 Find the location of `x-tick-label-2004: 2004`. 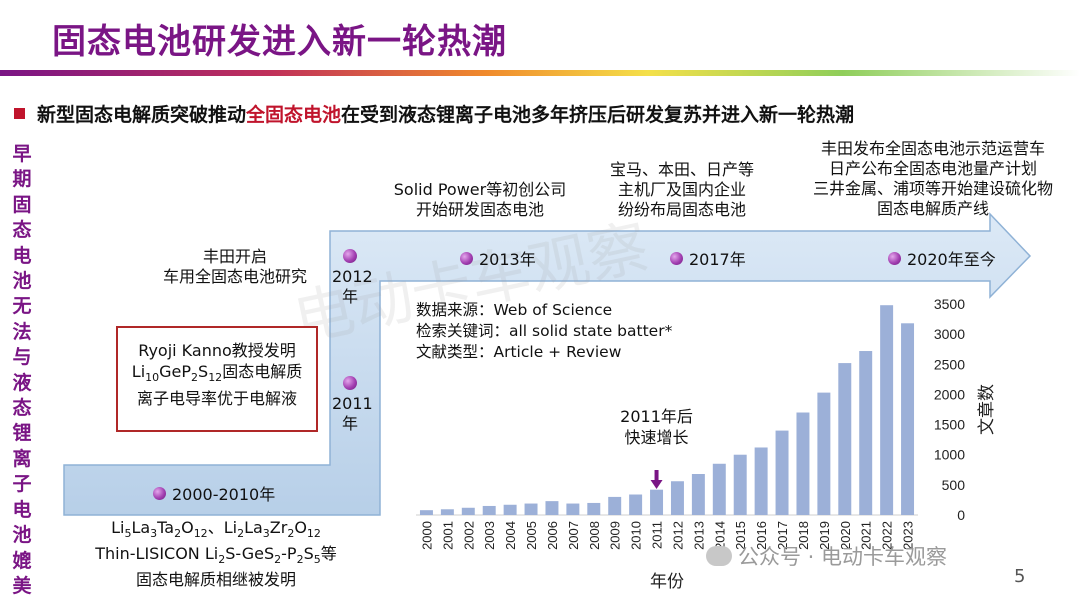

x-tick-label-2004: 2004 is located at coordinates (510, 535).